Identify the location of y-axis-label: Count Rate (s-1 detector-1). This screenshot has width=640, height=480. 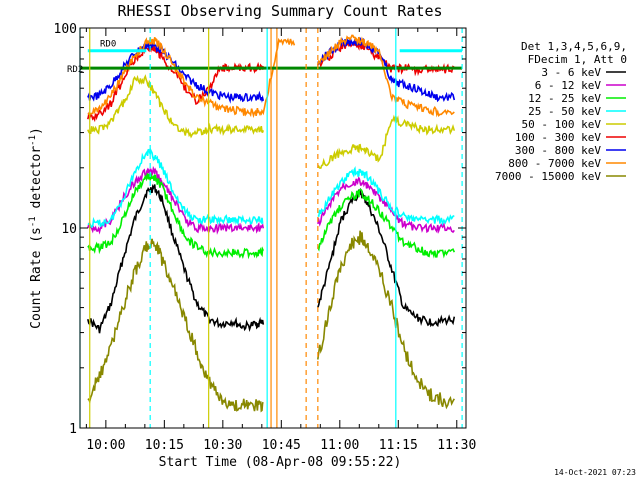
(36, 228).